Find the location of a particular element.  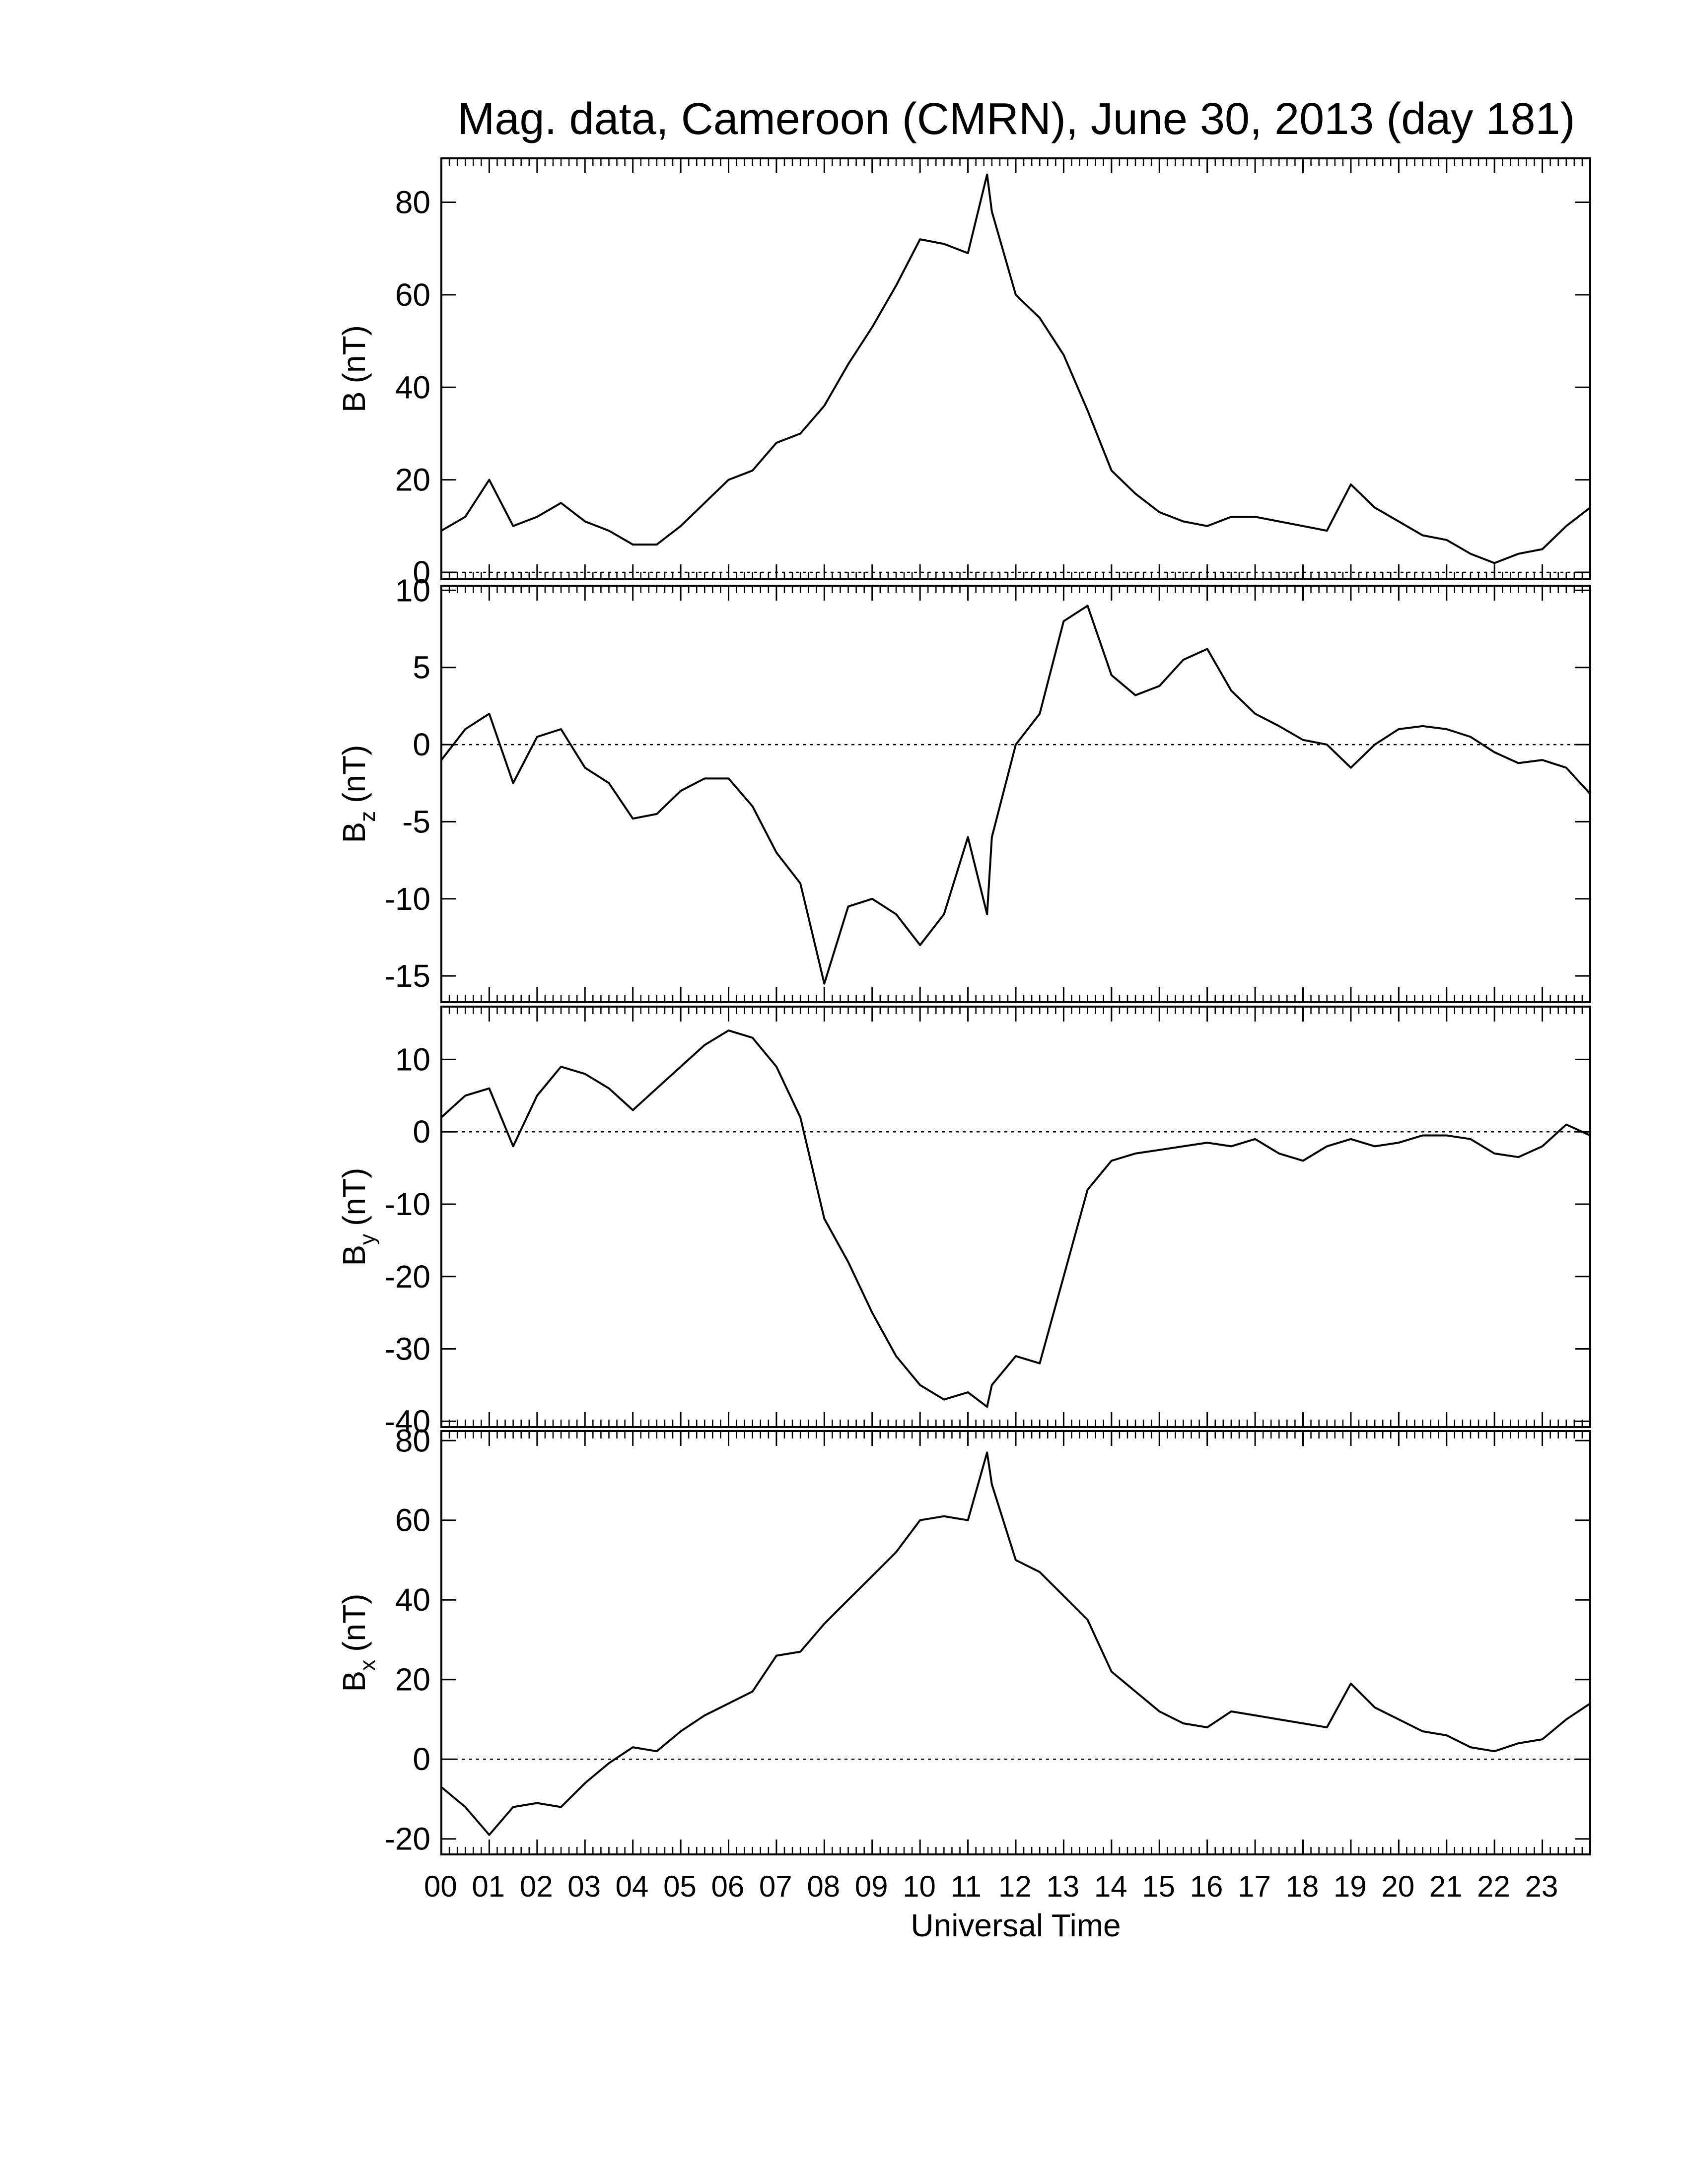

y-axis-label: Bz (nT) is located at coordinates (358, 794).